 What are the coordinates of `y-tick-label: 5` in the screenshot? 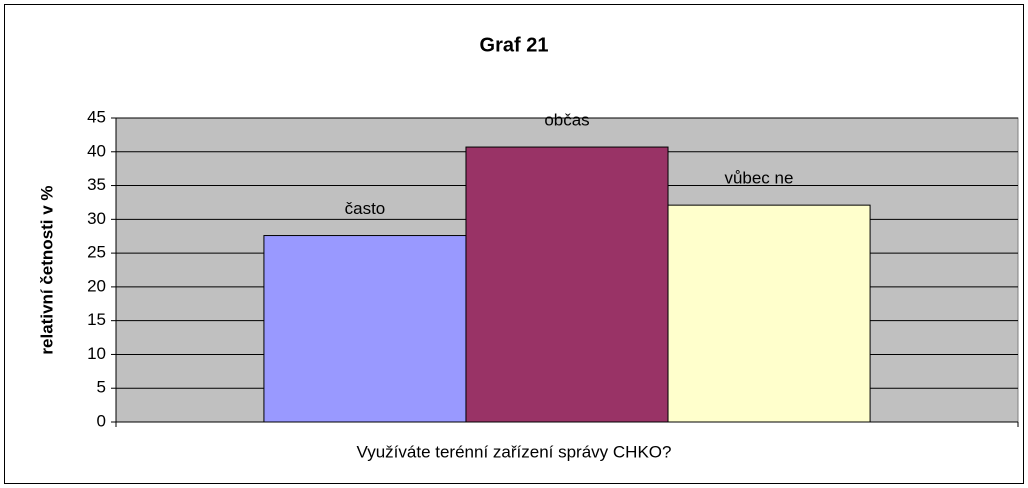 It's located at (101, 387).